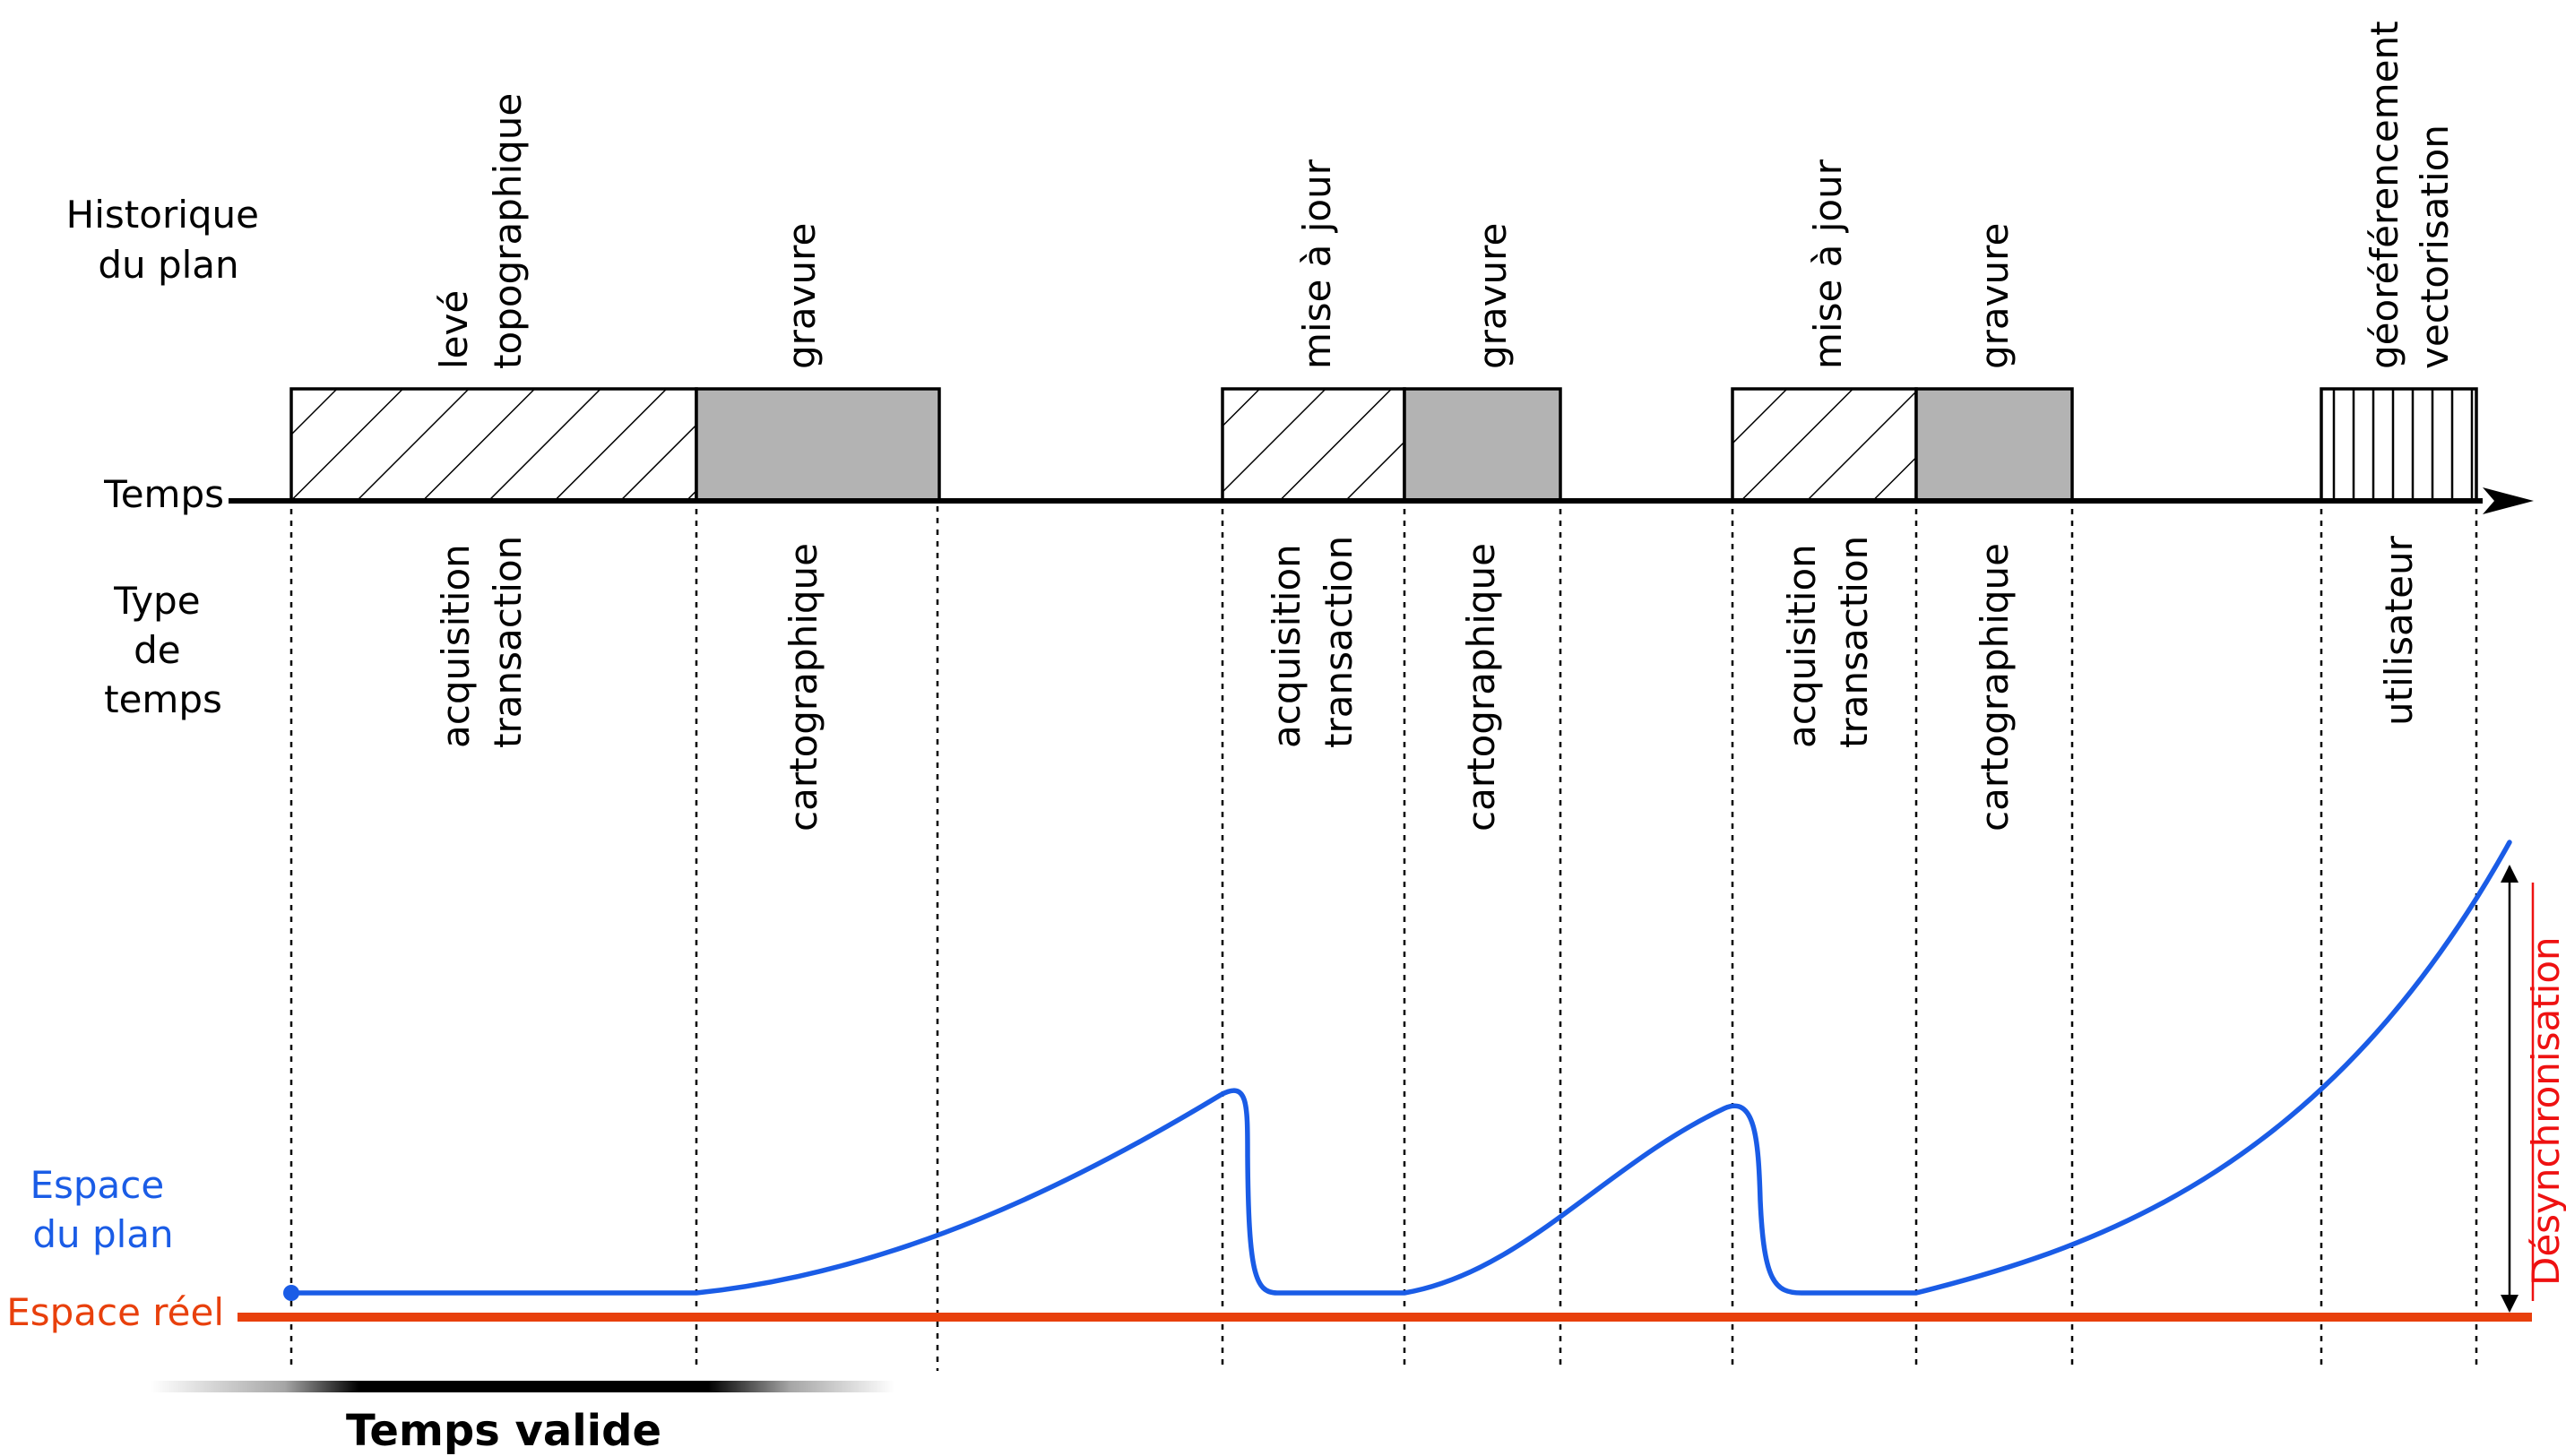 This screenshot has width=2566, height=1456. I want to click on label-type-de-temps: Type de temps, so click(163, 650).